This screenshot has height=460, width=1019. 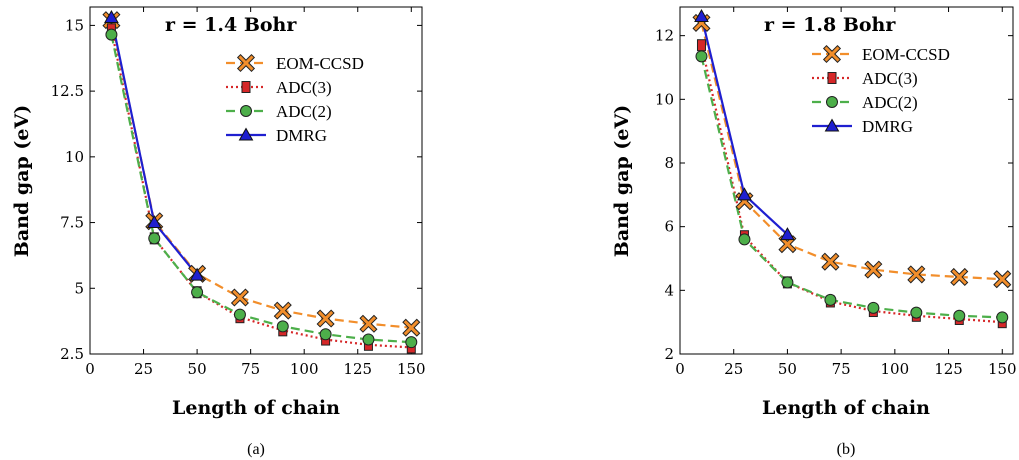 I want to click on y-tick-label: 2.5, so click(x=72, y=354).